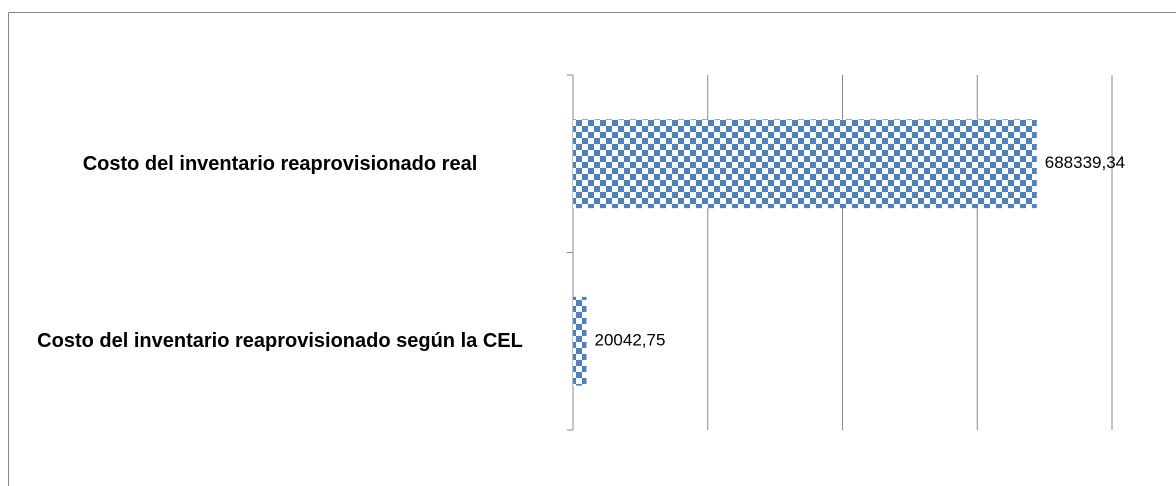 Image resolution: width=1176 pixels, height=486 pixels. Describe the element at coordinates (630, 340) in the screenshot. I see `value-label: 20042,75` at that location.